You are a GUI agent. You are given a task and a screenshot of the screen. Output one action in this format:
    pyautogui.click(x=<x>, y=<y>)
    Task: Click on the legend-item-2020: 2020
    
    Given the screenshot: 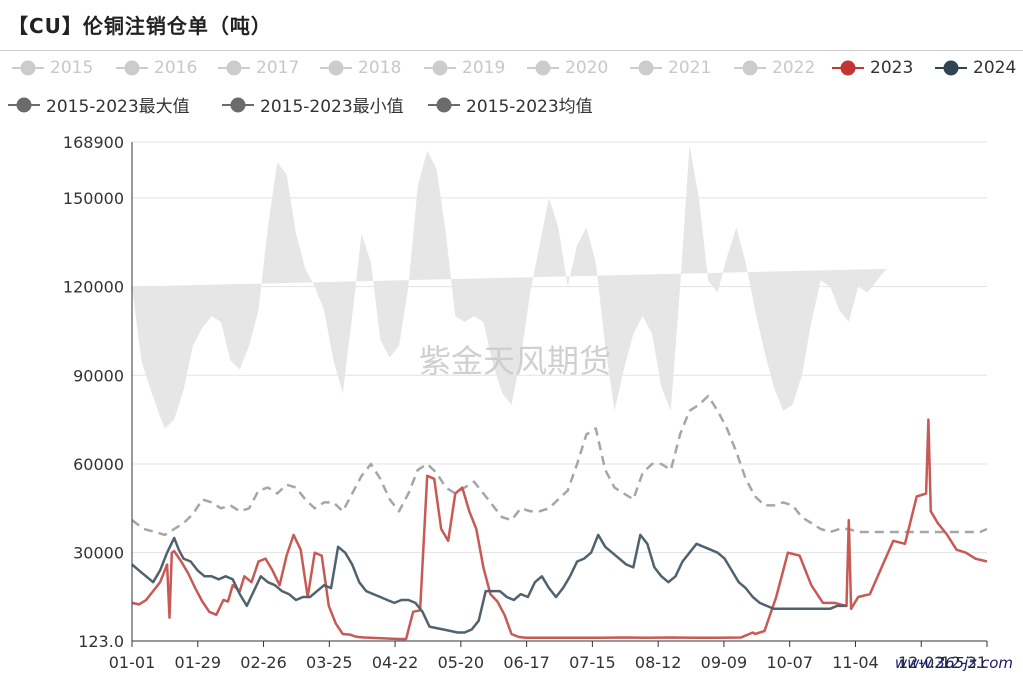 What is the action you would take?
    pyautogui.click(x=567, y=68)
    